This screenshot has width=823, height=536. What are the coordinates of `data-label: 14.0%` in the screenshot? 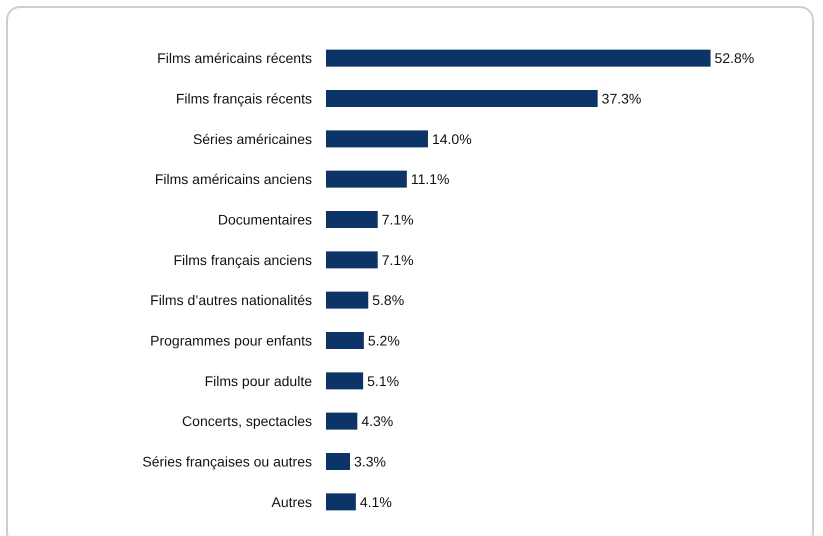 It's located at (452, 138).